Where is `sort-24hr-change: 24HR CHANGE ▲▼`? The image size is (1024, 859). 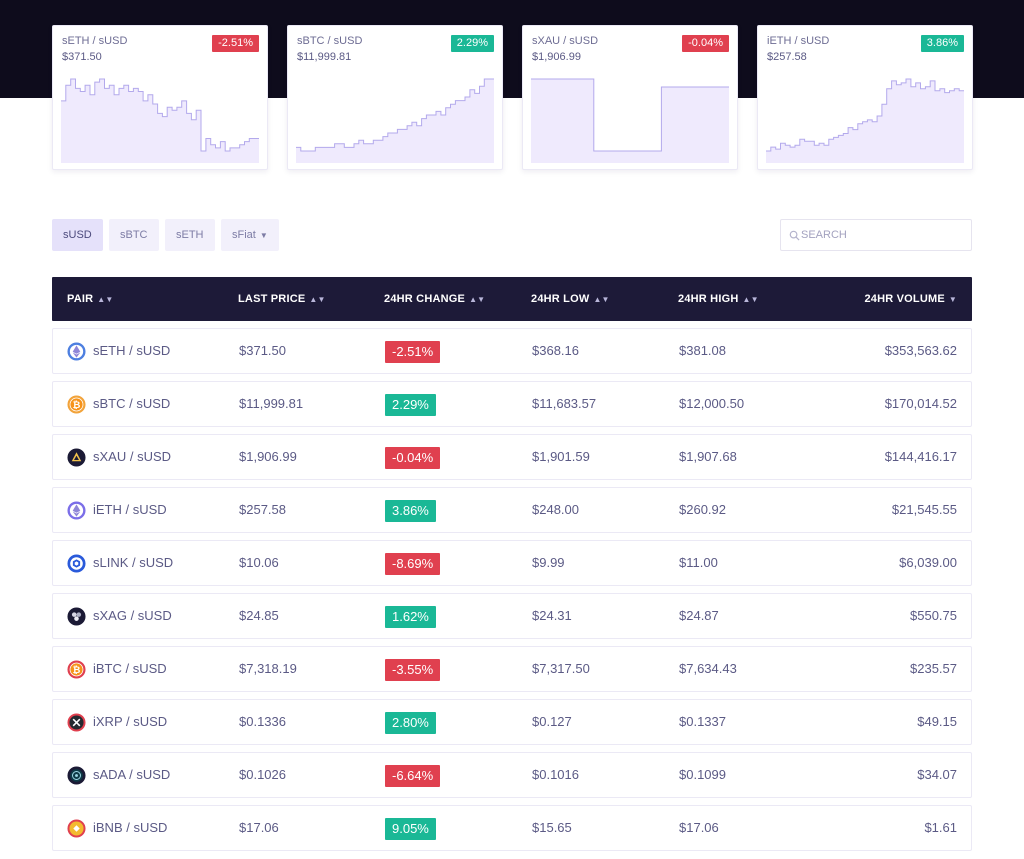 sort-24hr-change: 24HR CHANGE ▲▼ is located at coordinates (434, 299).